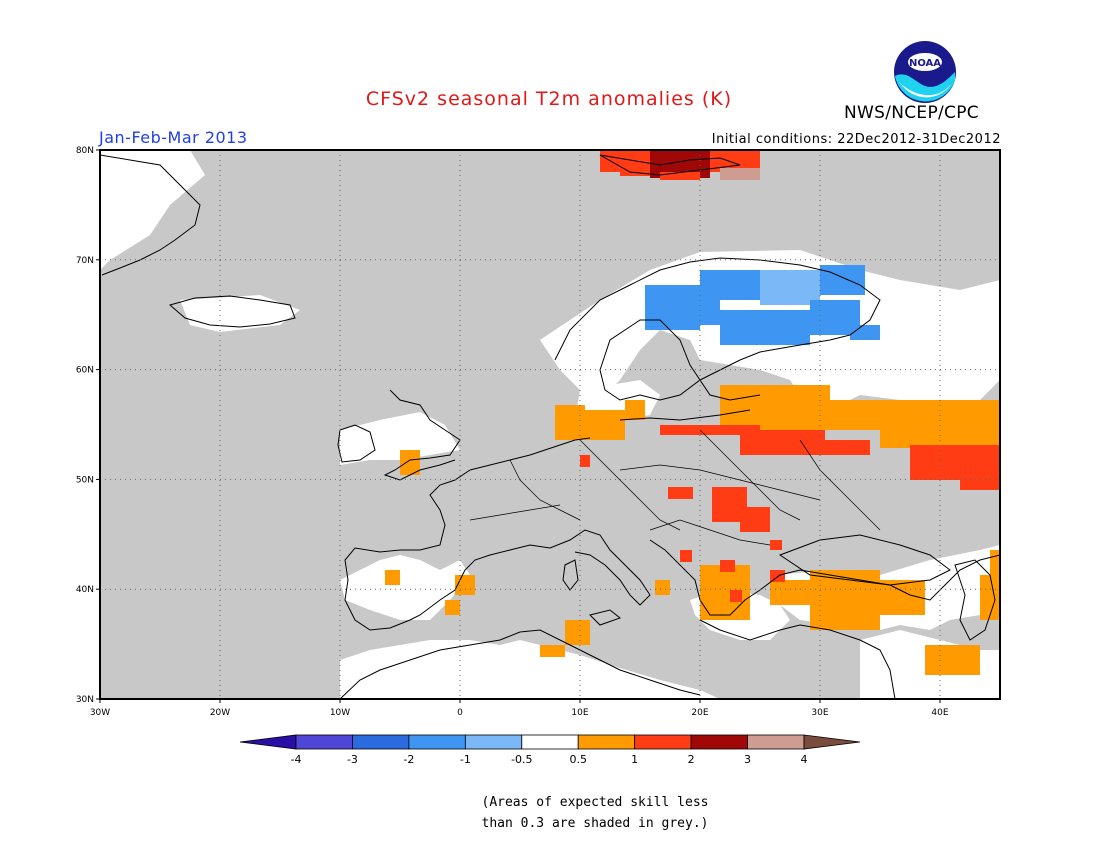  What do you see at coordinates (220, 713) in the screenshot?
I see `lon-tick-label: 20W` at bounding box center [220, 713].